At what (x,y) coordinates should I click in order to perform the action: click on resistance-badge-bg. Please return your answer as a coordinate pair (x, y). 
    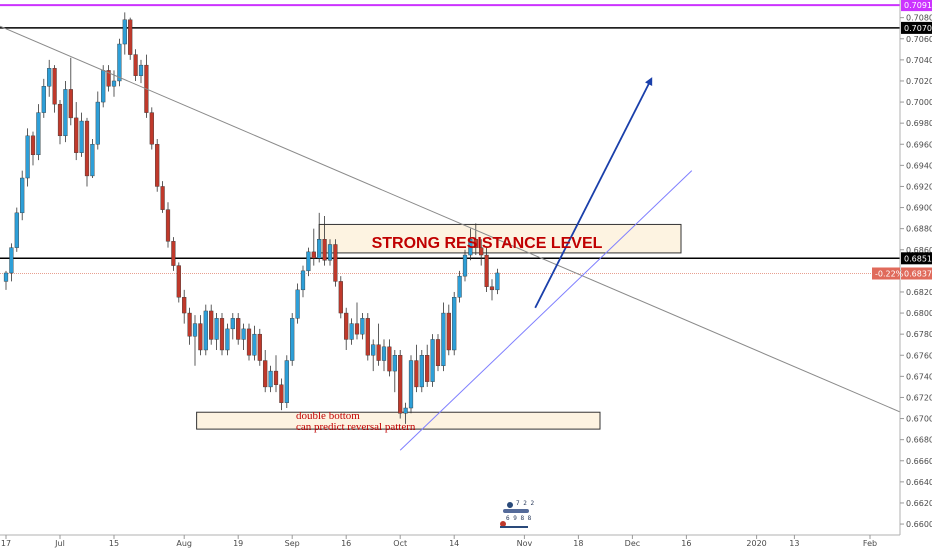
    Looking at the image, I should click on (916, 258).